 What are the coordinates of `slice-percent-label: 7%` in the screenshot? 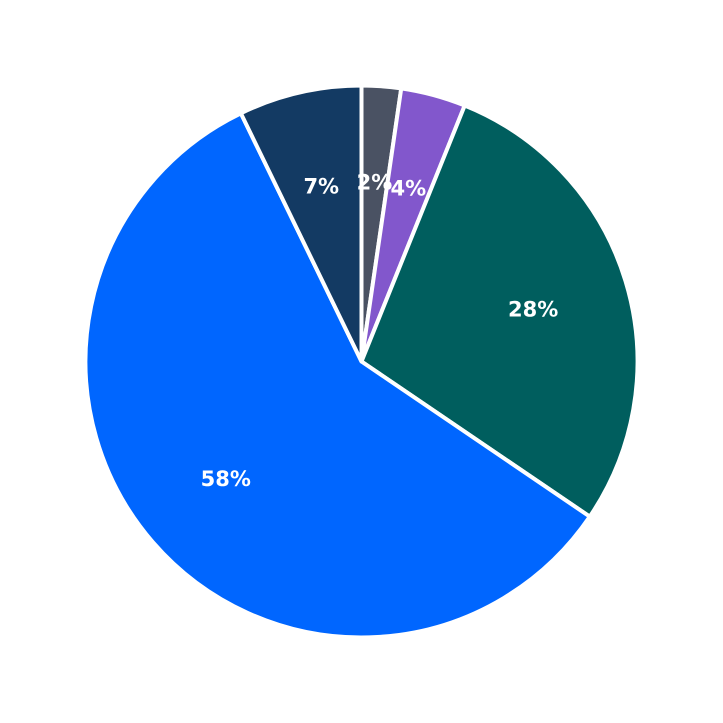 It's located at (321, 187).